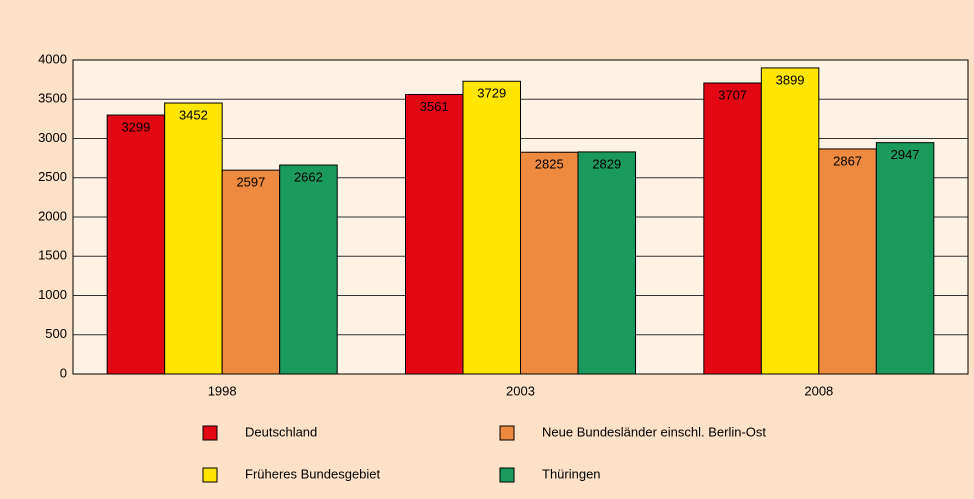 The width and height of the screenshot is (974, 499). I want to click on value-label: 3299, so click(135, 126).